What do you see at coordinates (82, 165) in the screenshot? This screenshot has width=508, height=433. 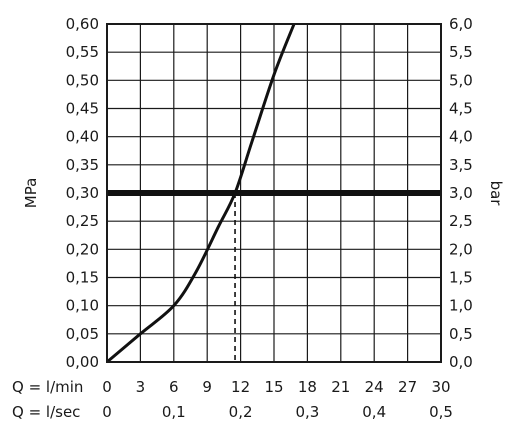 I see `y-left-tick-label: 0,35` at bounding box center [82, 165].